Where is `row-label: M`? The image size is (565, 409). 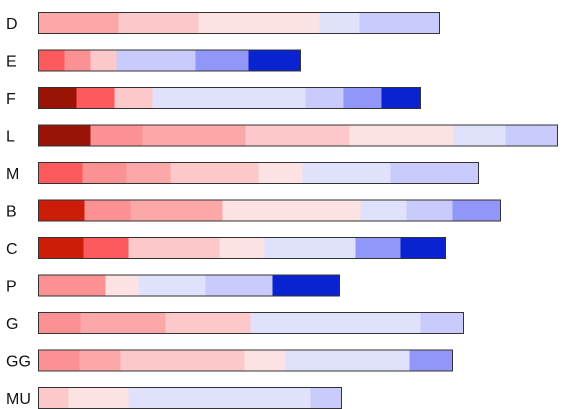 row-label: M is located at coordinates (12, 174).